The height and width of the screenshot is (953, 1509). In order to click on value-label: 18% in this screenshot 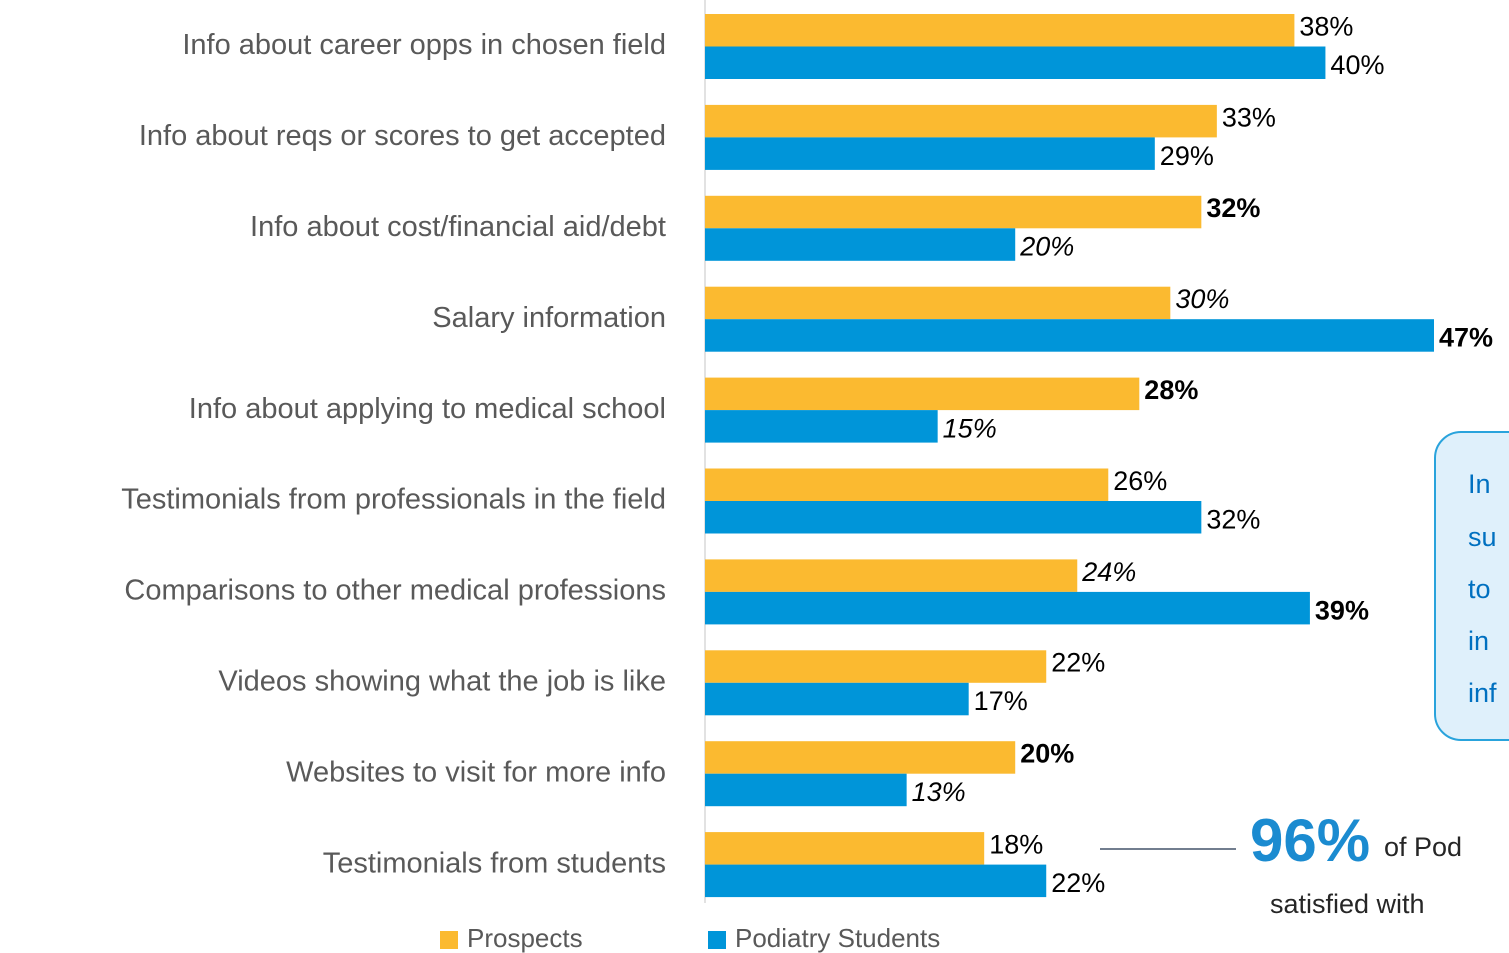, I will do `click(1016, 844)`.